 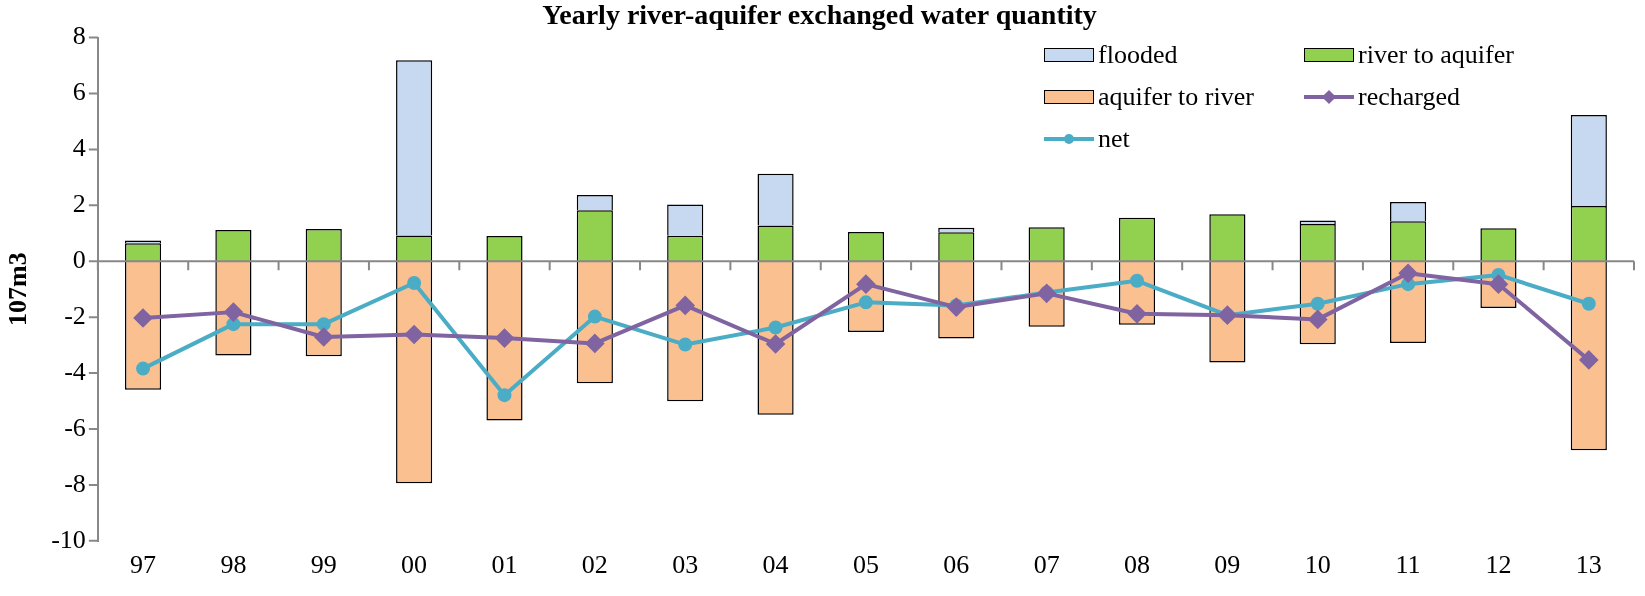 What do you see at coordinates (1176, 96) in the screenshot?
I see `legend-label: aquifer to river` at bounding box center [1176, 96].